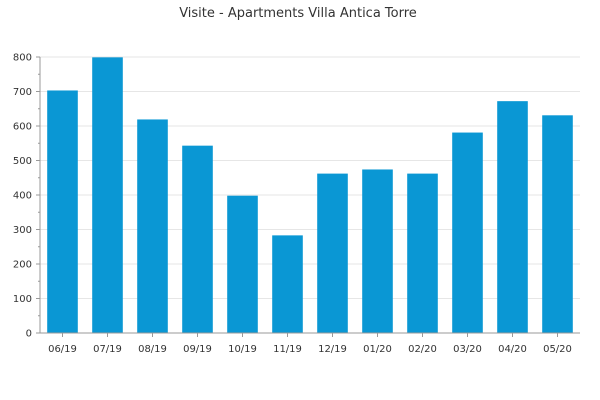 The image size is (600, 400). Describe the element at coordinates (152, 349) in the screenshot. I see `x-tick-label: 08/19` at that location.